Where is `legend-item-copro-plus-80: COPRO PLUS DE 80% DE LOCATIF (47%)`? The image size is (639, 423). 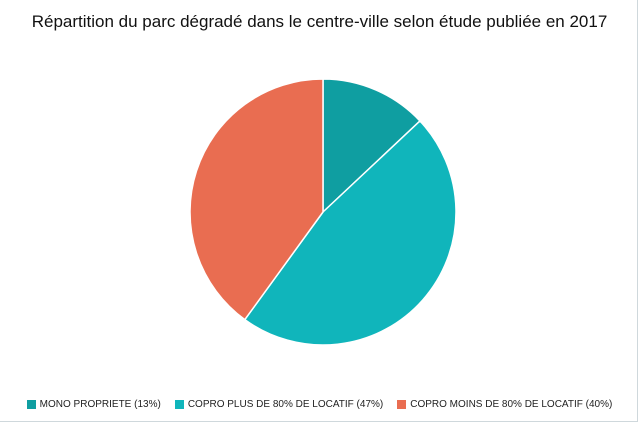
legend-item-copro-plus-80: COPRO PLUS DE 80% DE LOCATIF (47%) is located at coordinates (279, 404).